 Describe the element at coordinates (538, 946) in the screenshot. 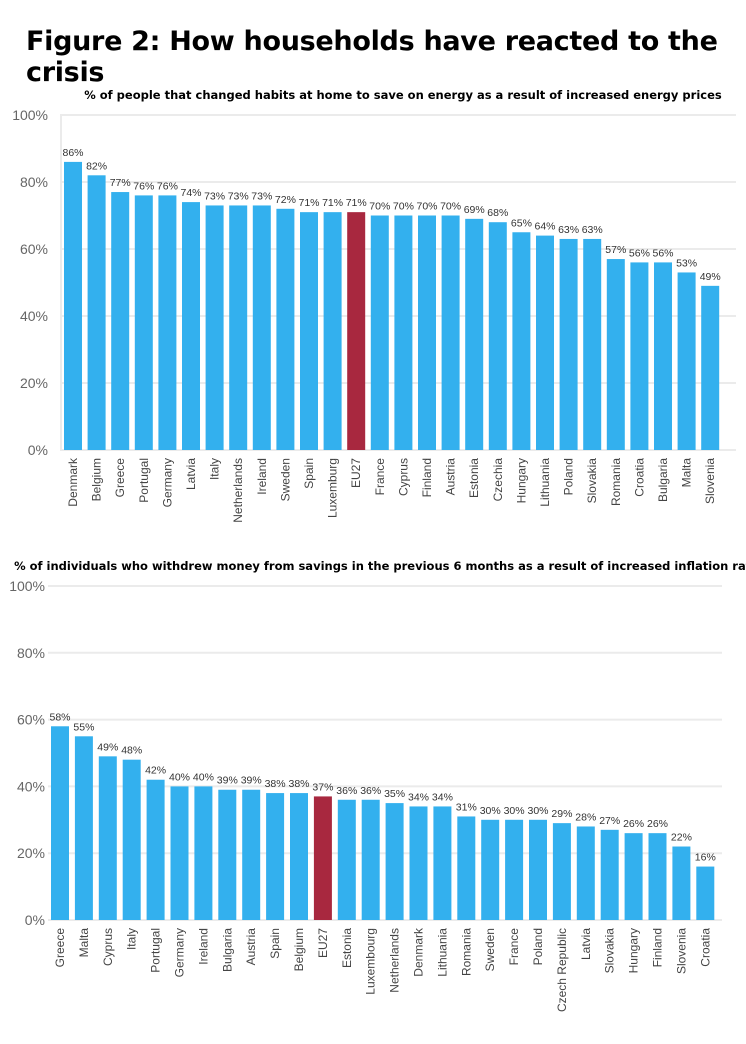

I see `x-tick-label: Poland` at that location.